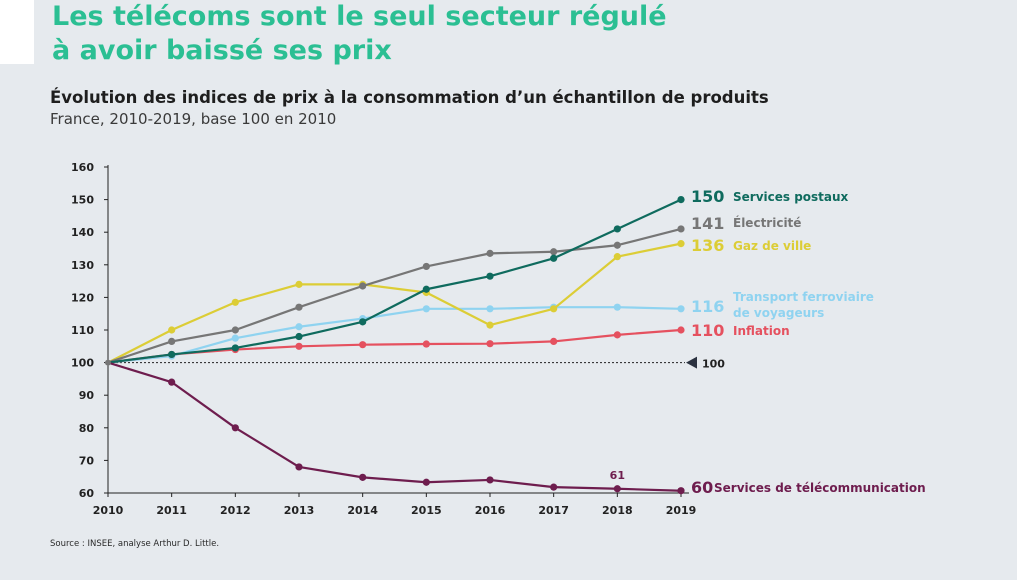 The image size is (1017, 580). Describe the element at coordinates (82, 363) in the screenshot. I see `y-tick-label: 100` at that location.